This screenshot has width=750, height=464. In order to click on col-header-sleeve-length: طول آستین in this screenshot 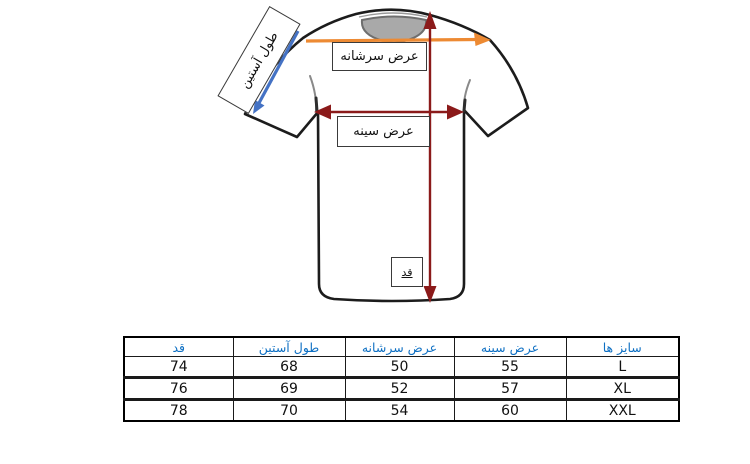, I will do `click(289, 346)`.